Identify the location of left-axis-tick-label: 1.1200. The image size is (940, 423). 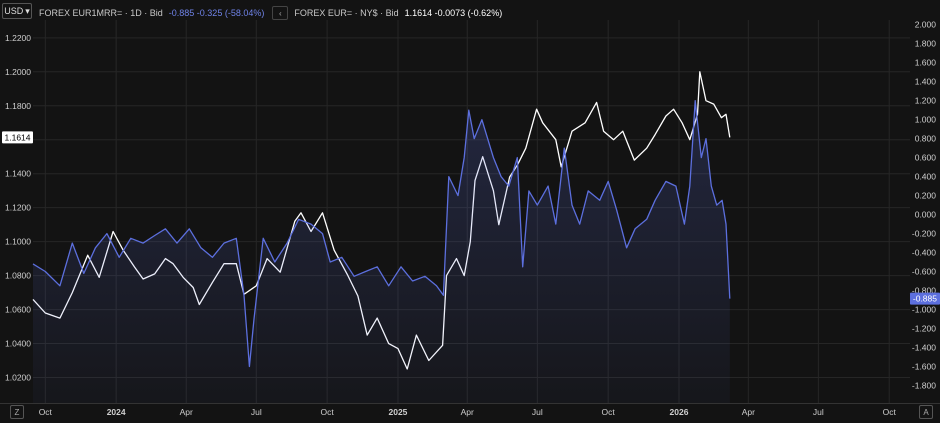
(18, 208).